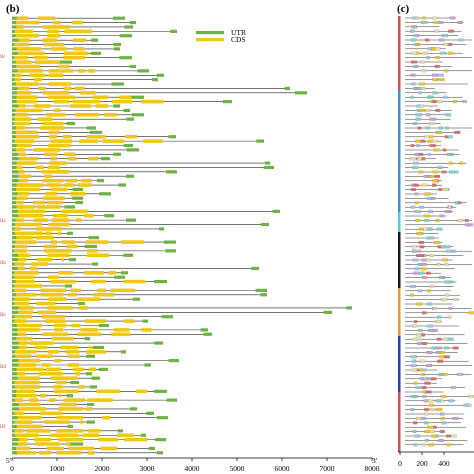  What do you see at coordinates (3, 263) in the screenshot?
I see `svg-text: IIb` at bounding box center [3, 263].